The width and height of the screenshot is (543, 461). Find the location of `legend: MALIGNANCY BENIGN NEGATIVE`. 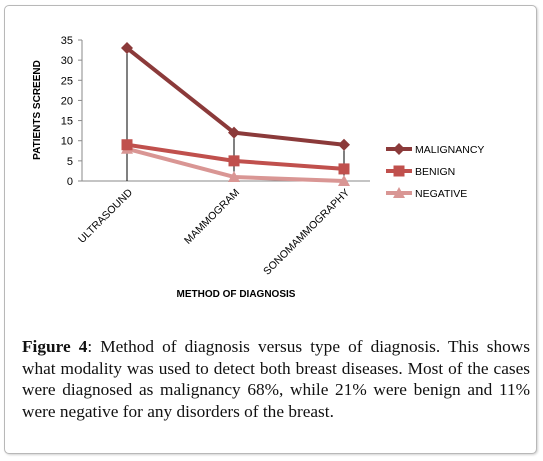

legend: MALIGNANCY BENIGN NEGATIVE is located at coordinates (435, 171).